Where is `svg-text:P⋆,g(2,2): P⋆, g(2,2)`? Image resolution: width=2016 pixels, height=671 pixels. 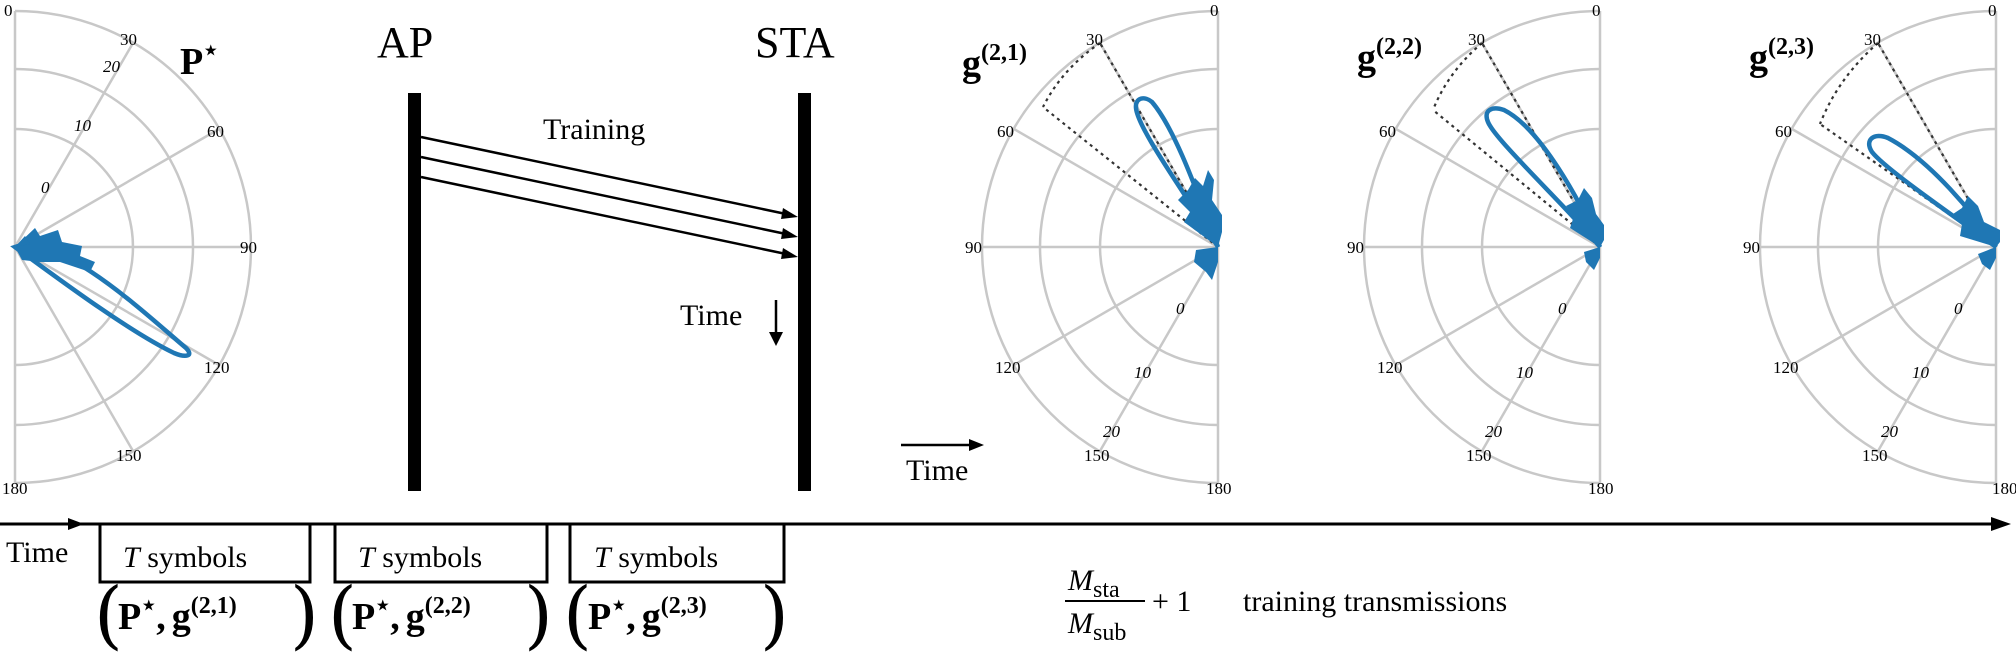 svg-text:P⋆,g(2,2): P⋆, g(2,2) is located at coordinates (411, 615).